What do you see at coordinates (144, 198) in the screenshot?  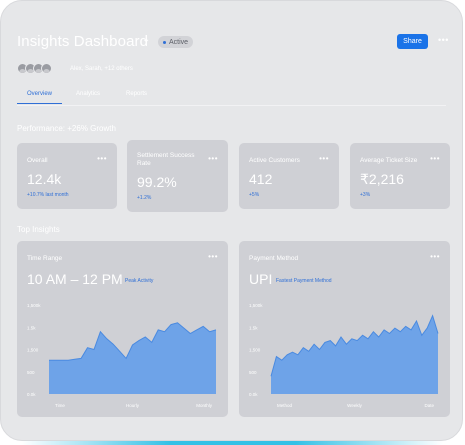 I see `kpi-delta: +1.2%` at bounding box center [144, 198].